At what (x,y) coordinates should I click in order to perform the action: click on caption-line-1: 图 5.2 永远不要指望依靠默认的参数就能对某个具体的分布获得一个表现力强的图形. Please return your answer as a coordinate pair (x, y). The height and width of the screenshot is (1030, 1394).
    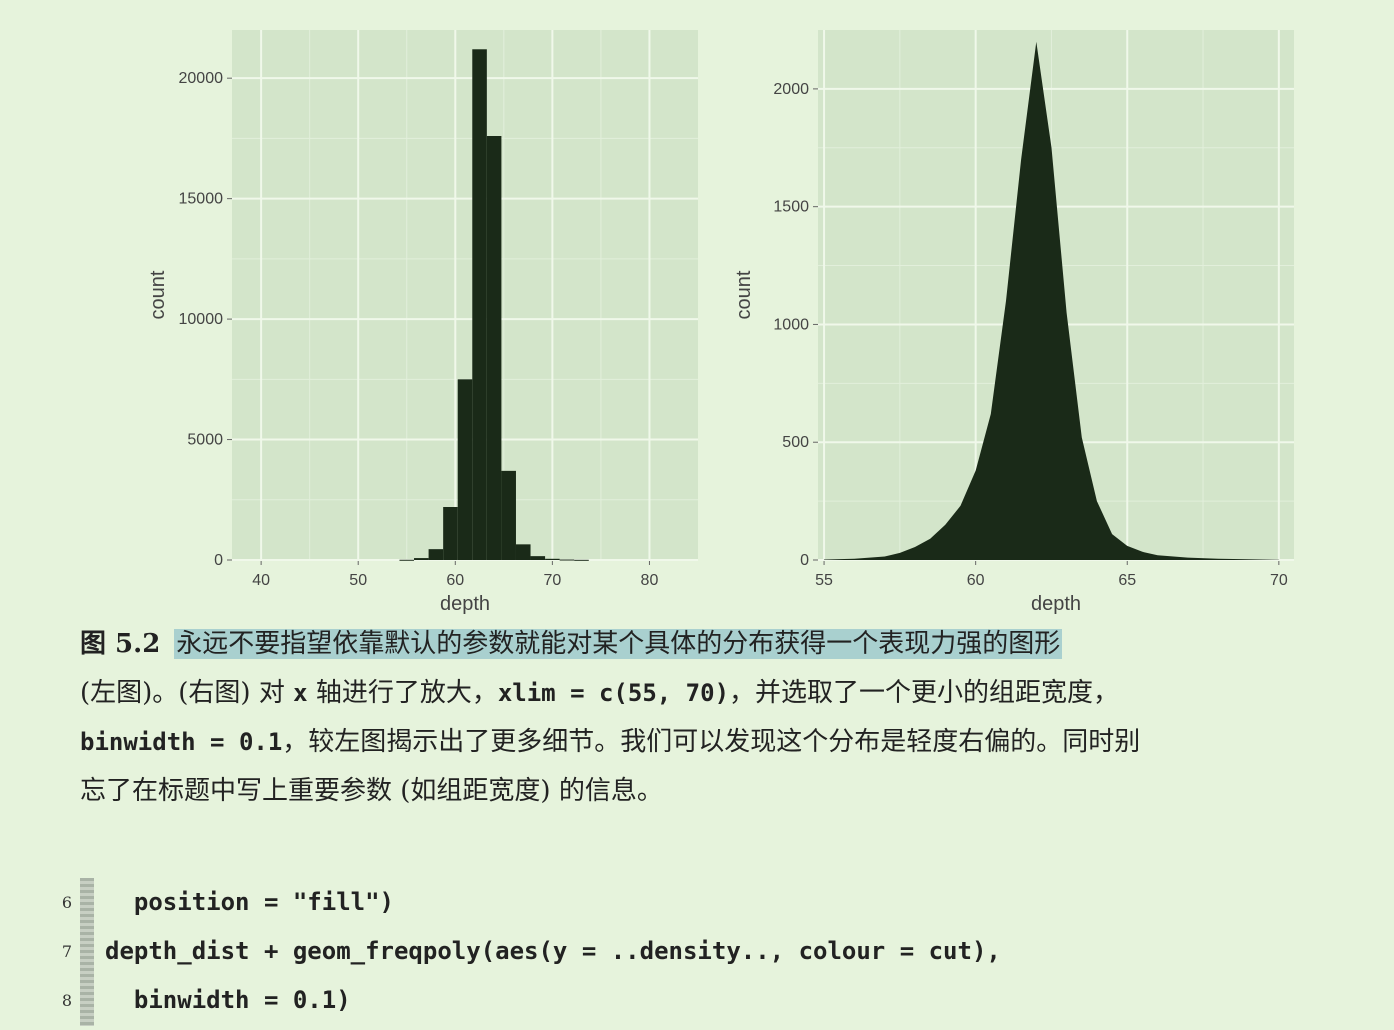
    Looking at the image, I should click on (725, 644).